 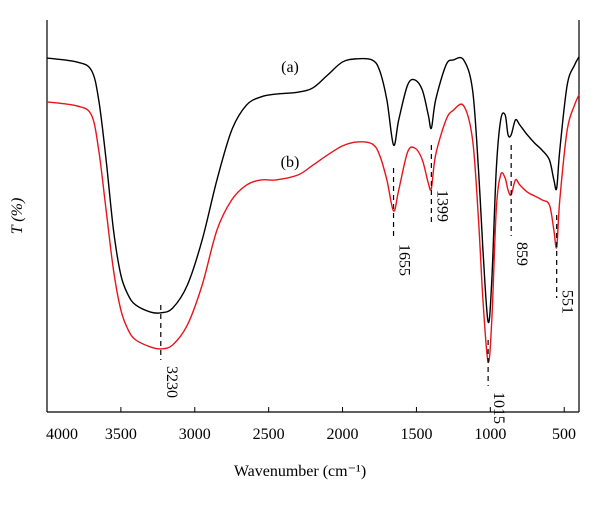 I want to click on annotation-label: 1655, so click(x=404, y=260).